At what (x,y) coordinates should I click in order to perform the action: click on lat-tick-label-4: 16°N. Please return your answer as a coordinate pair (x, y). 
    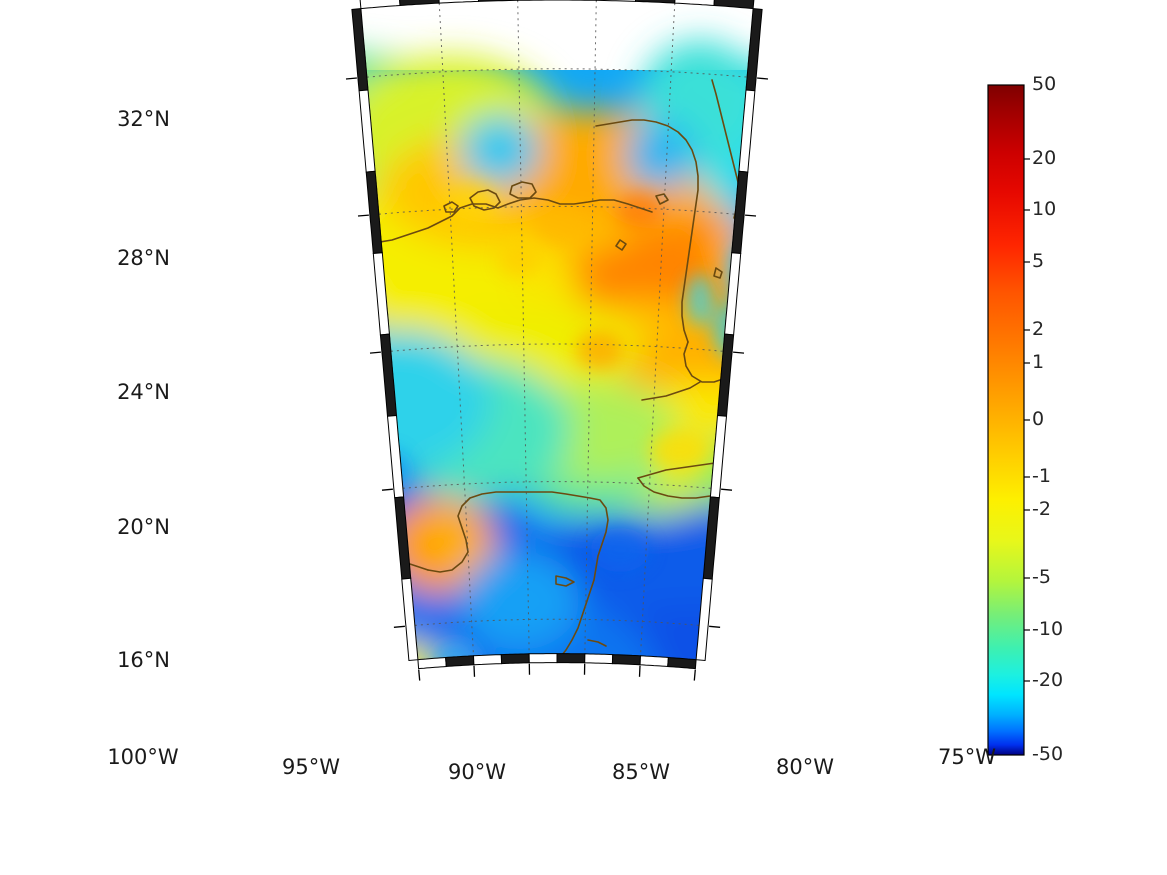
    Looking at the image, I should click on (143, 660).